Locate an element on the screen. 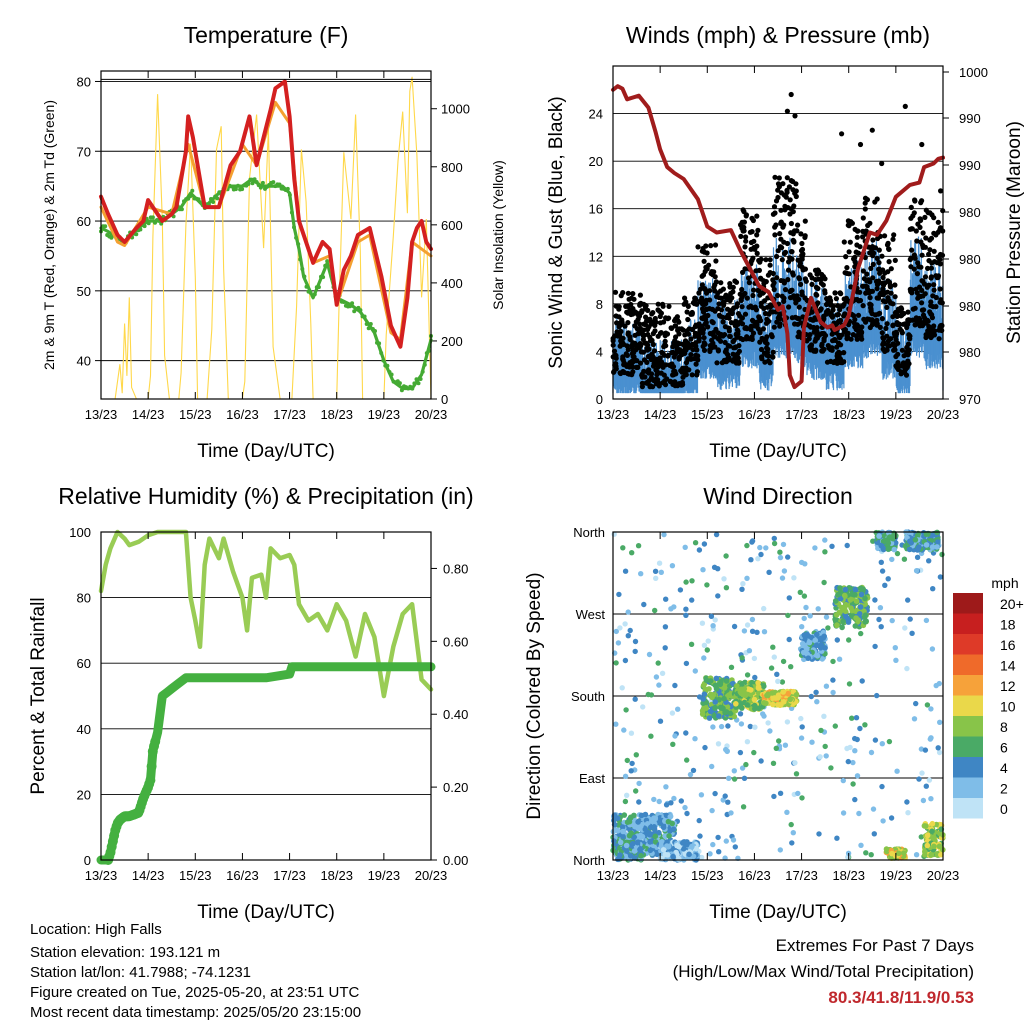 The width and height of the screenshot is (1024, 1024). y-tick-label: 12 is located at coordinates (596, 256).